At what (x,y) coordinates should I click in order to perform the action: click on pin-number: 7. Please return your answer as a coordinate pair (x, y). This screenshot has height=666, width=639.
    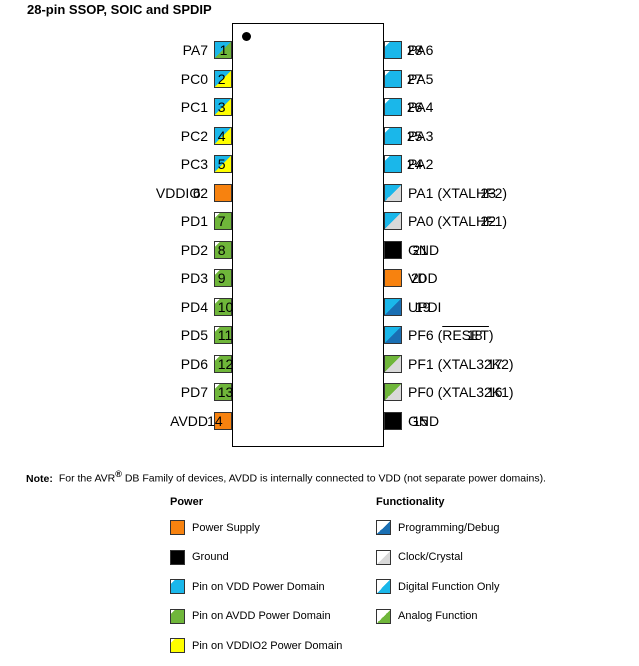
    Looking at the image, I should click on (221, 221).